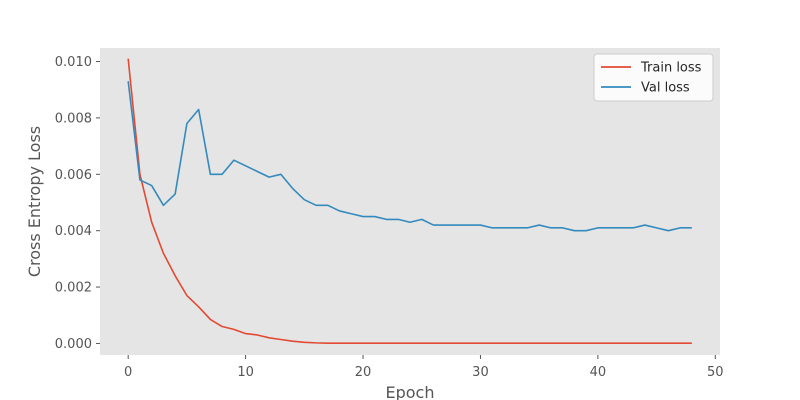 The width and height of the screenshot is (800, 400). Describe the element at coordinates (715, 372) in the screenshot. I see `x-tick-label: 50` at that location.